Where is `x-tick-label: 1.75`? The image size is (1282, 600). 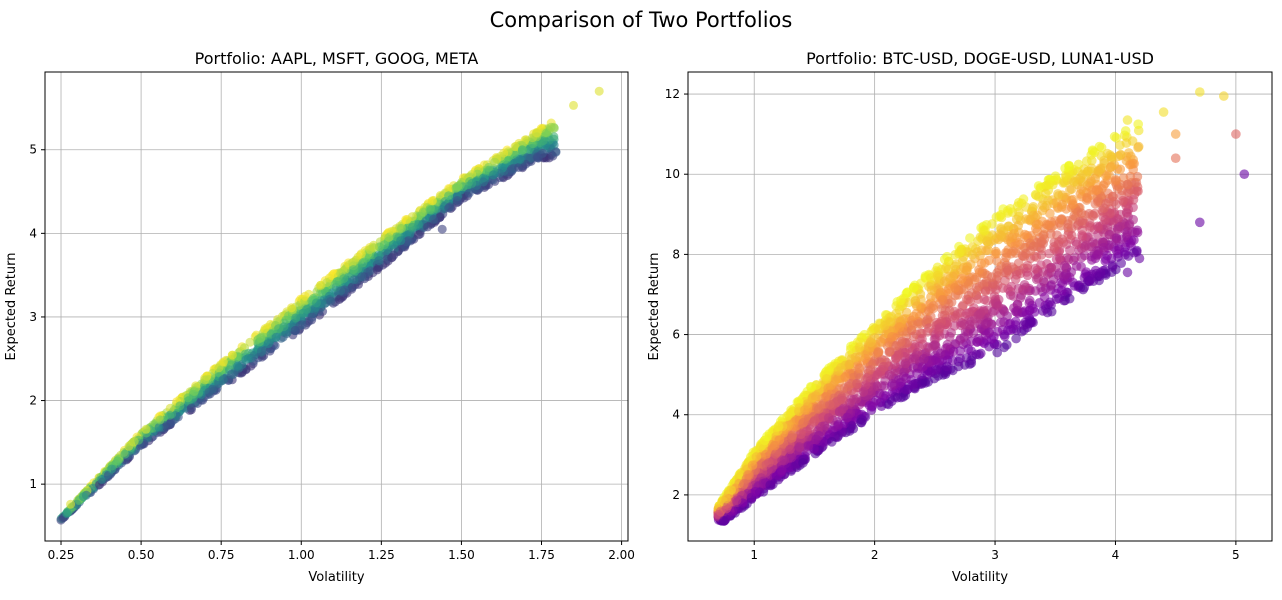
x-tick-label: 1.75 is located at coordinates (541, 555).